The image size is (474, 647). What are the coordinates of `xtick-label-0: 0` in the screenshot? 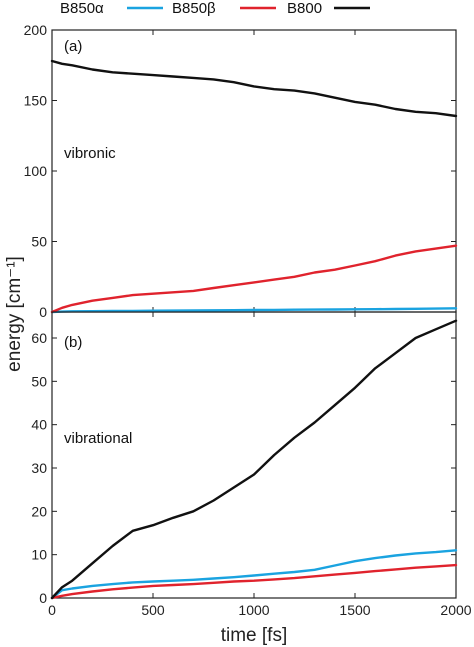 It's located at (52, 610).